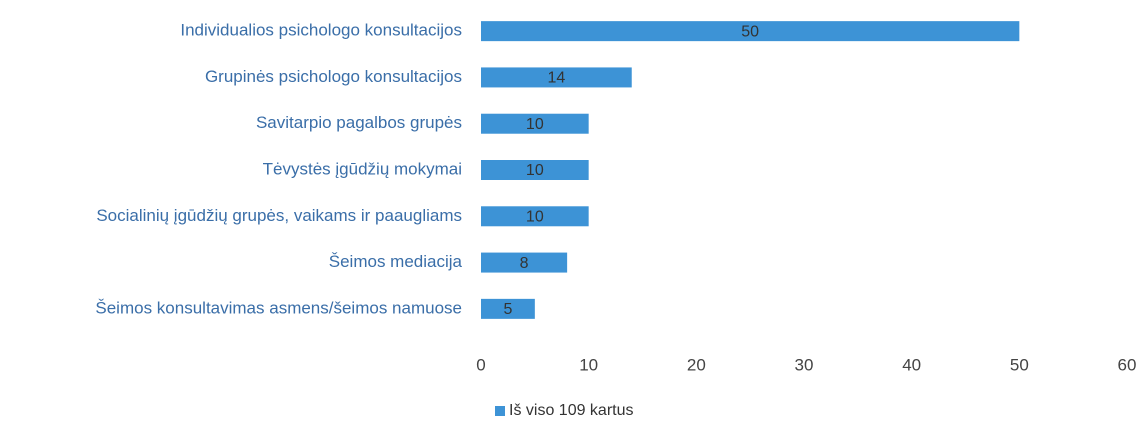 The image size is (1142, 423). What do you see at coordinates (571, 410) in the screenshot?
I see `legend-label: Iš viso 109 kartus` at bounding box center [571, 410].